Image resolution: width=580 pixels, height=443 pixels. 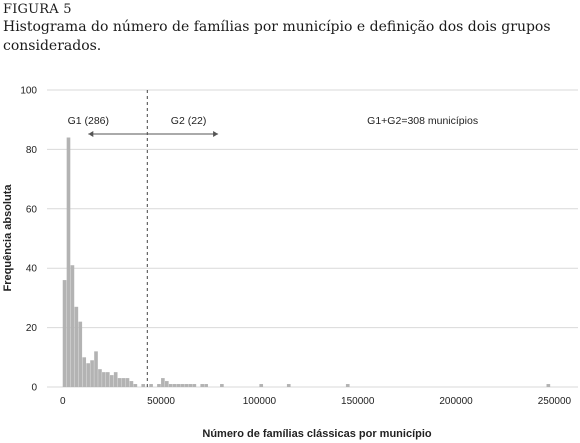 What do you see at coordinates (32, 150) in the screenshot?
I see `y-tick-label: 80` at bounding box center [32, 150].